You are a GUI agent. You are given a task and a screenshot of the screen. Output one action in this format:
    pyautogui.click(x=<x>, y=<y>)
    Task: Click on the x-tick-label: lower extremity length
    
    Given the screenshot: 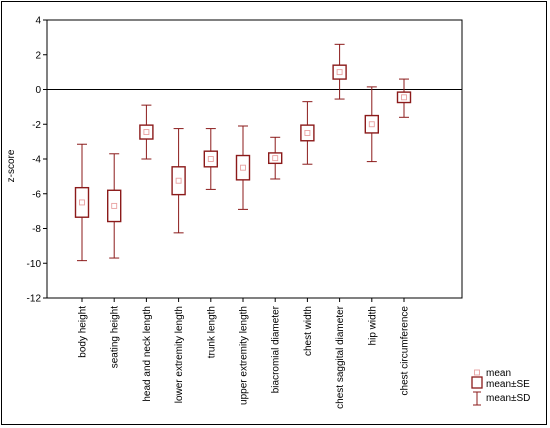 What is the action you would take?
    pyautogui.click(x=179, y=354)
    